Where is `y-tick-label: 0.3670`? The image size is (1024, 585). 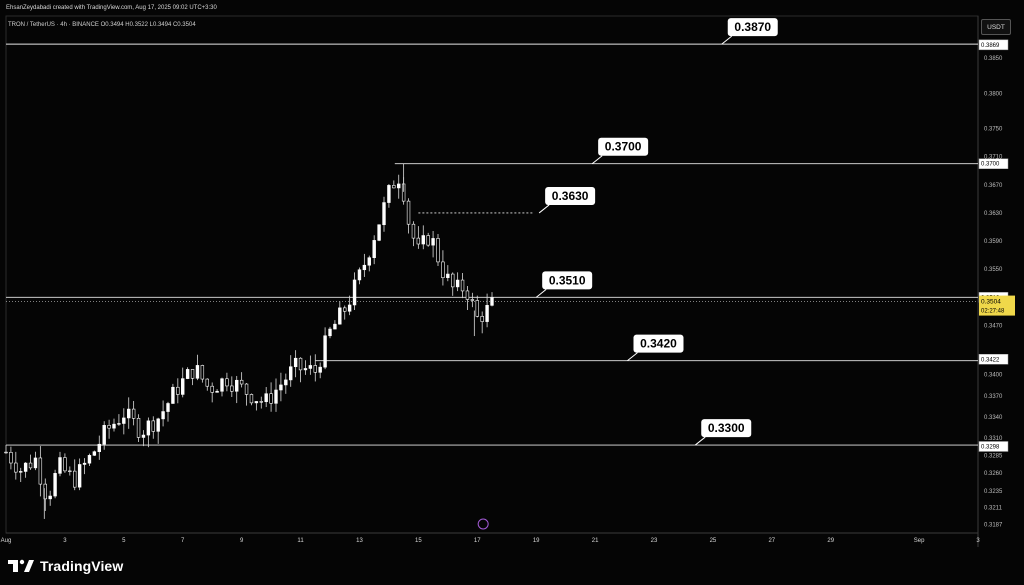
y-tick-label: 0.3670 is located at coordinates (993, 186).